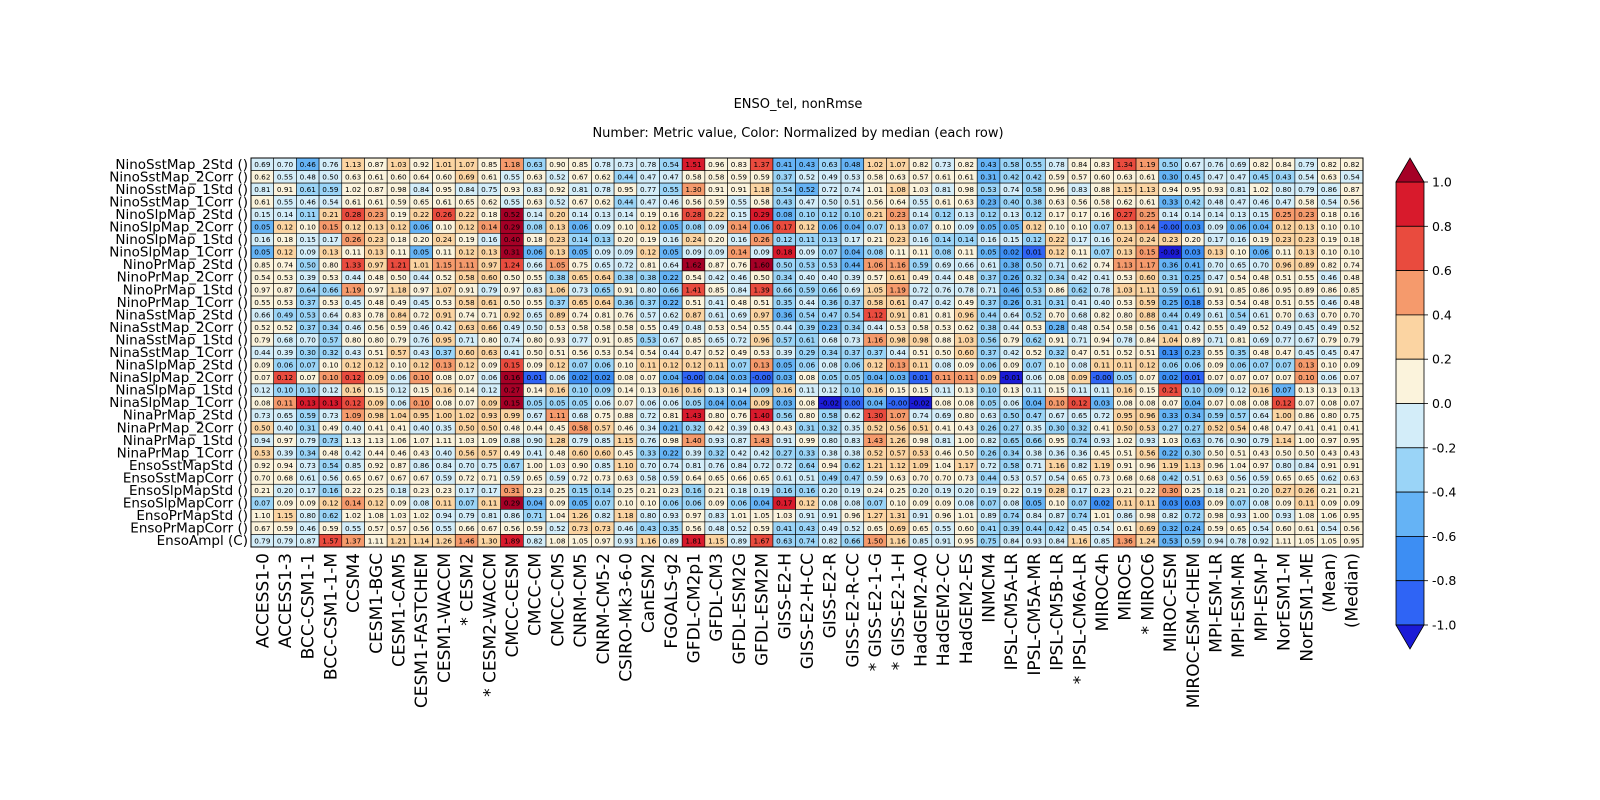 The height and width of the screenshot is (800, 1600). What do you see at coordinates (625, 289) in the screenshot?
I see `cell-value-label: 0.91` at bounding box center [625, 289].